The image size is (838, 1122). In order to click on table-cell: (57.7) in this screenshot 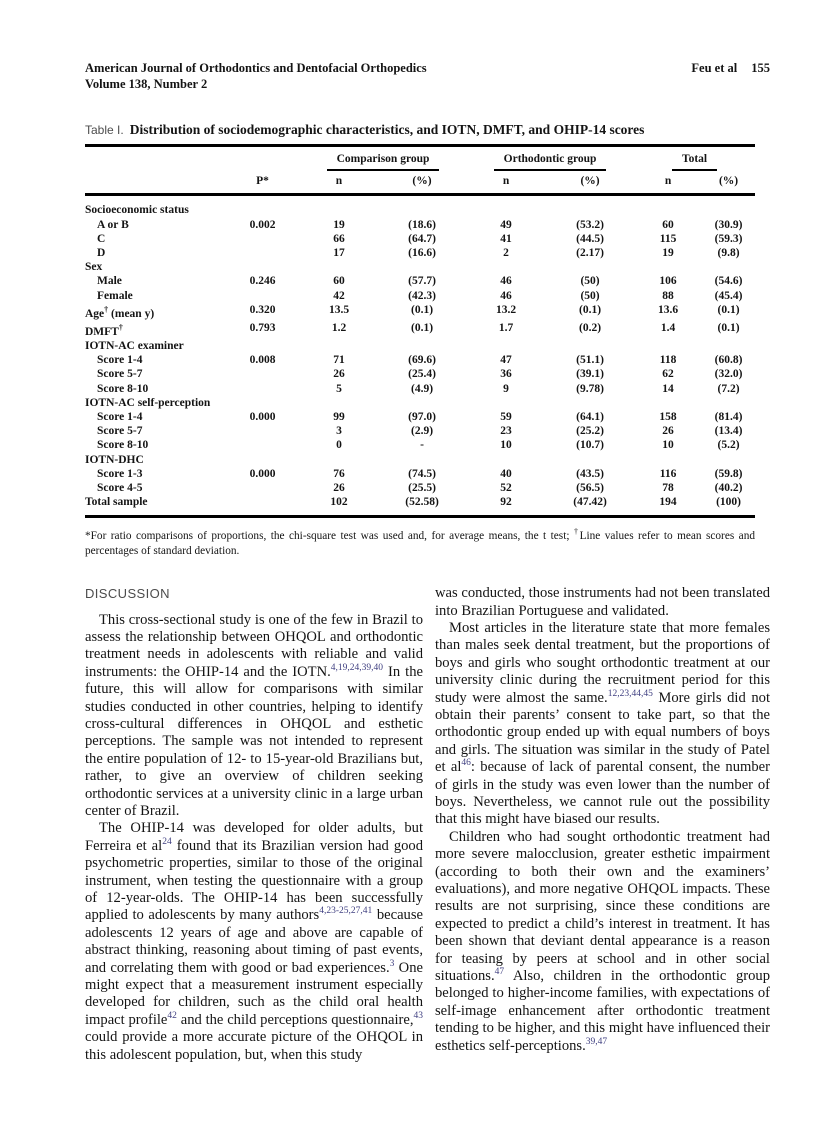, I will do `click(422, 281)`.